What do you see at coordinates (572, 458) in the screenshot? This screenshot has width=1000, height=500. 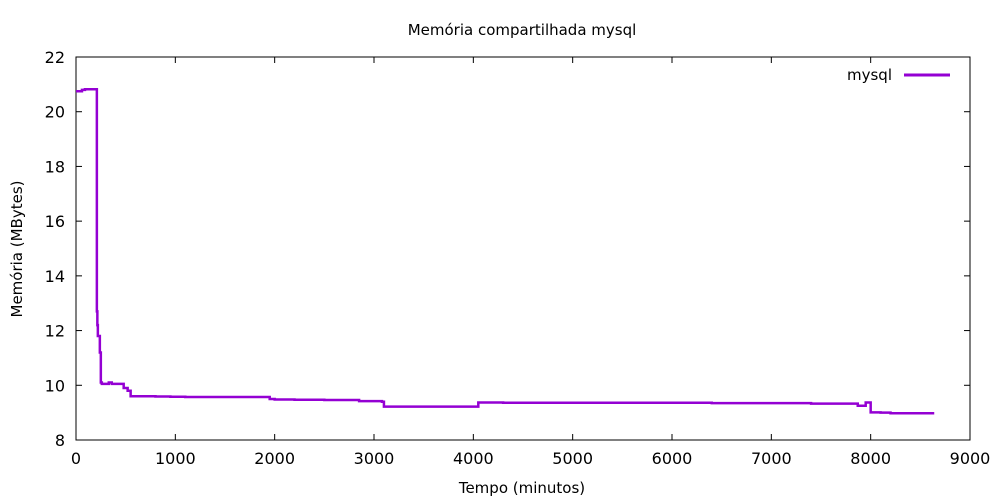 I see `x-tick-label: 5000` at bounding box center [572, 458].